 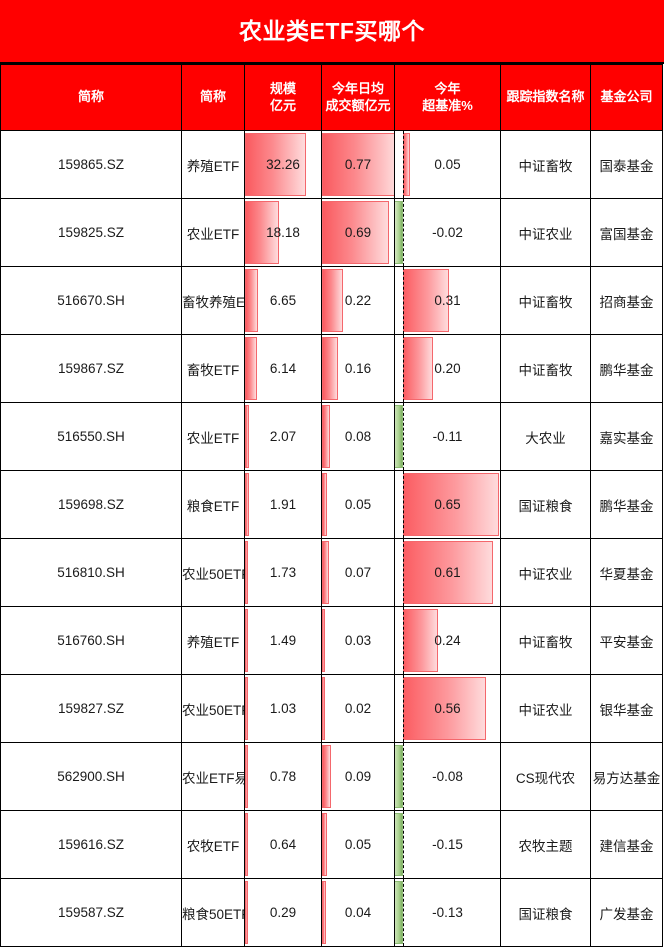 What do you see at coordinates (91, 708) in the screenshot?
I see `cell-fund-code: 159827.SZ` at bounding box center [91, 708].